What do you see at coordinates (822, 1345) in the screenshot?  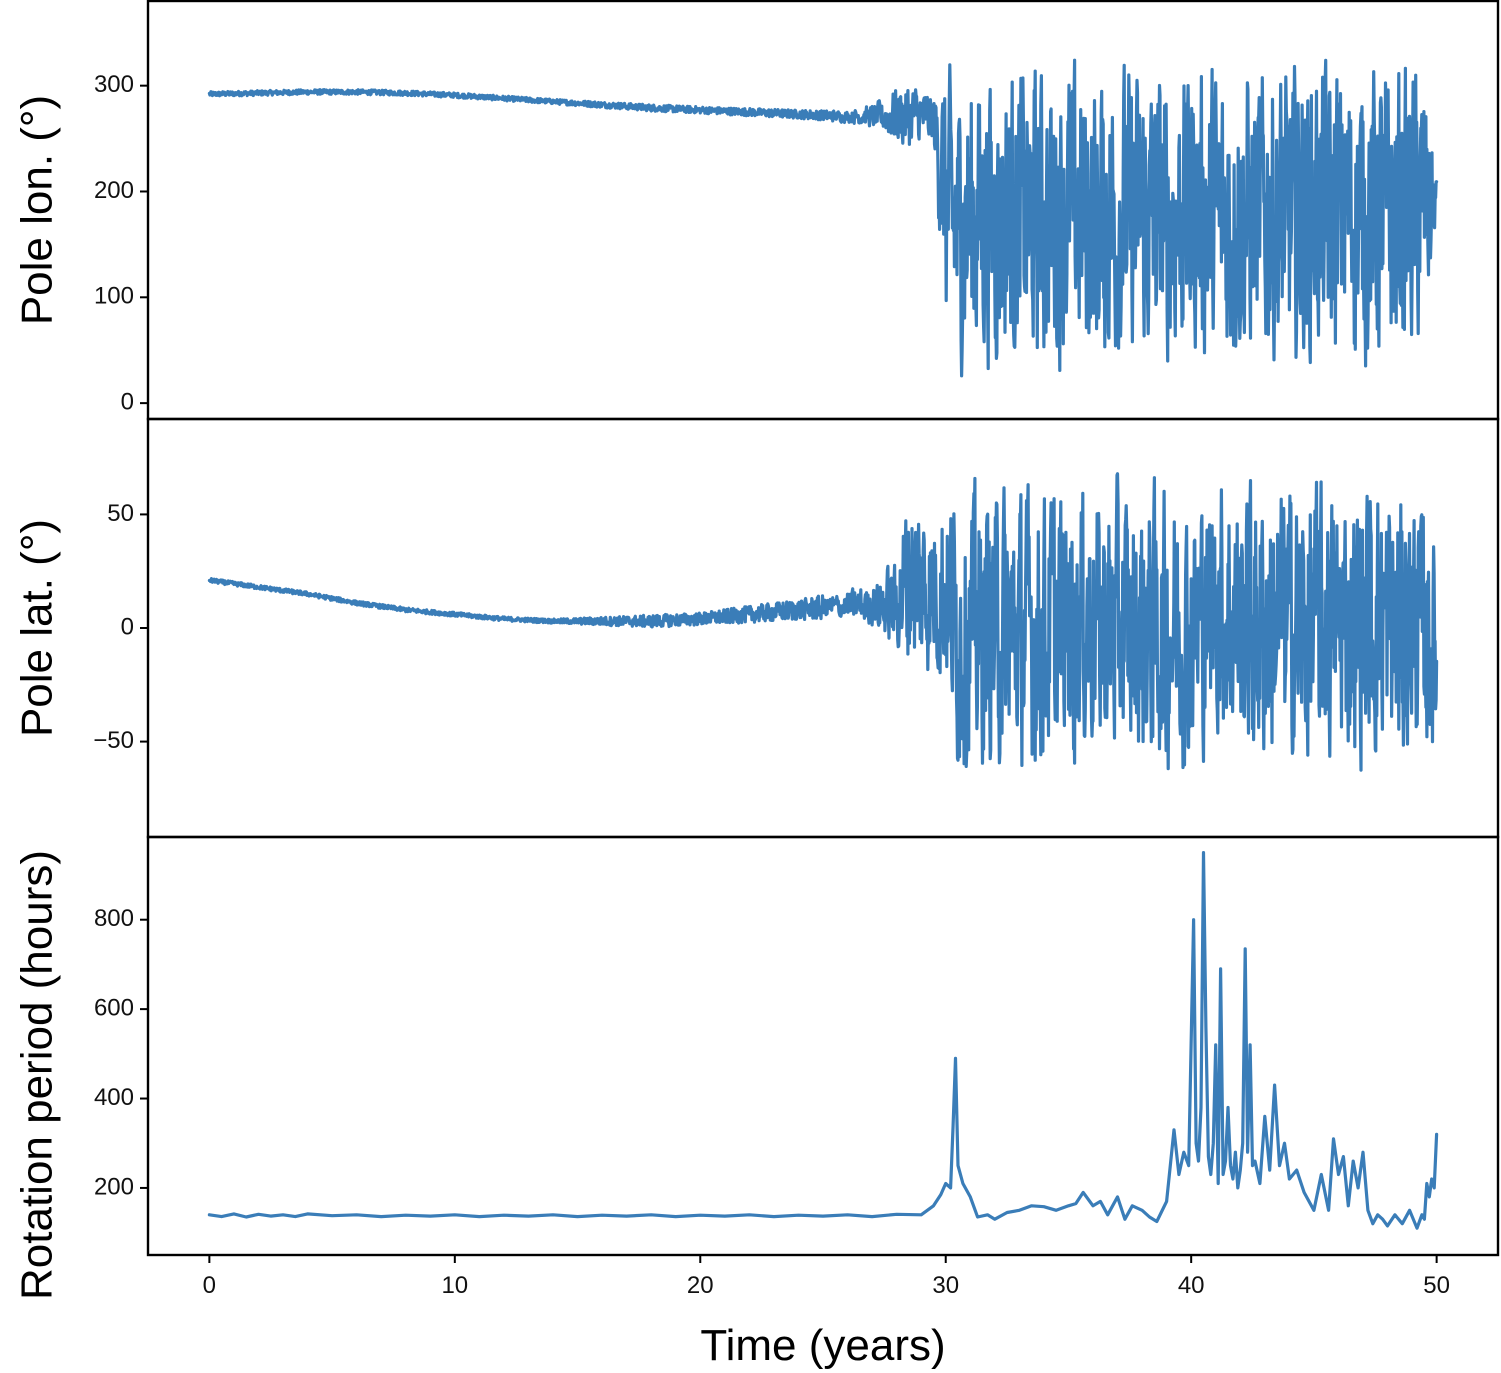 I see `time-xlabel: Time (years)` at bounding box center [822, 1345].